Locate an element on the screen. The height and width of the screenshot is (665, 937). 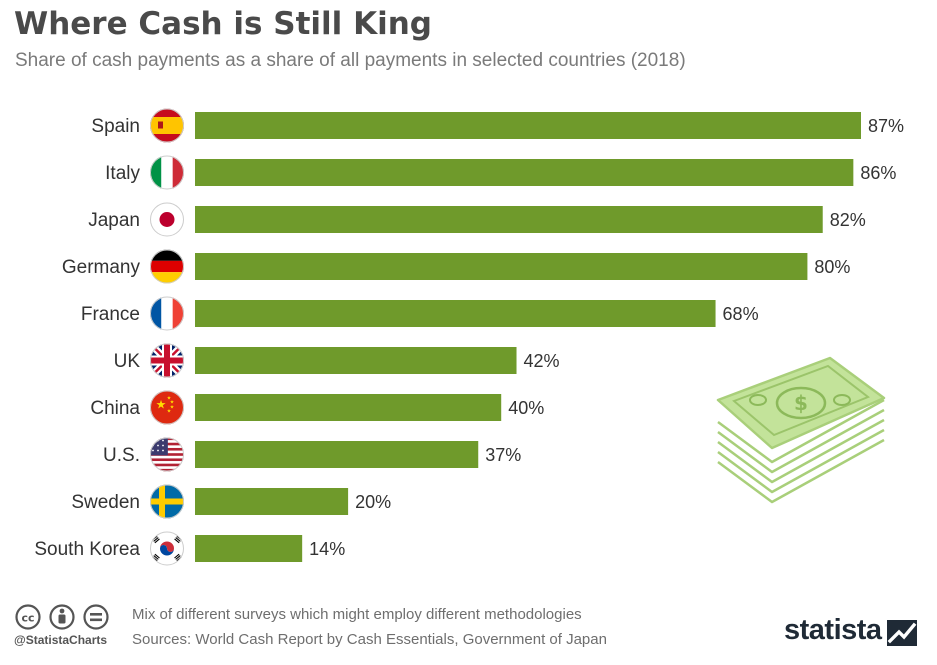
value-label: 40% is located at coordinates (526, 408).